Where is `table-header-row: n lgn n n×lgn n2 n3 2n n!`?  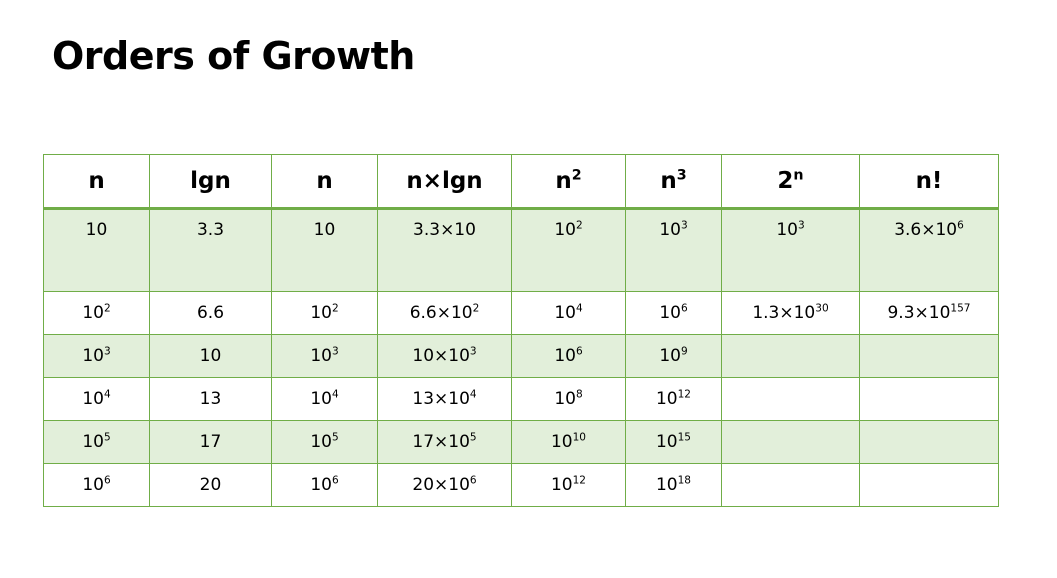
table-header-row: n lgn n n×lgn n2 n3 2n n! is located at coordinates (521, 182).